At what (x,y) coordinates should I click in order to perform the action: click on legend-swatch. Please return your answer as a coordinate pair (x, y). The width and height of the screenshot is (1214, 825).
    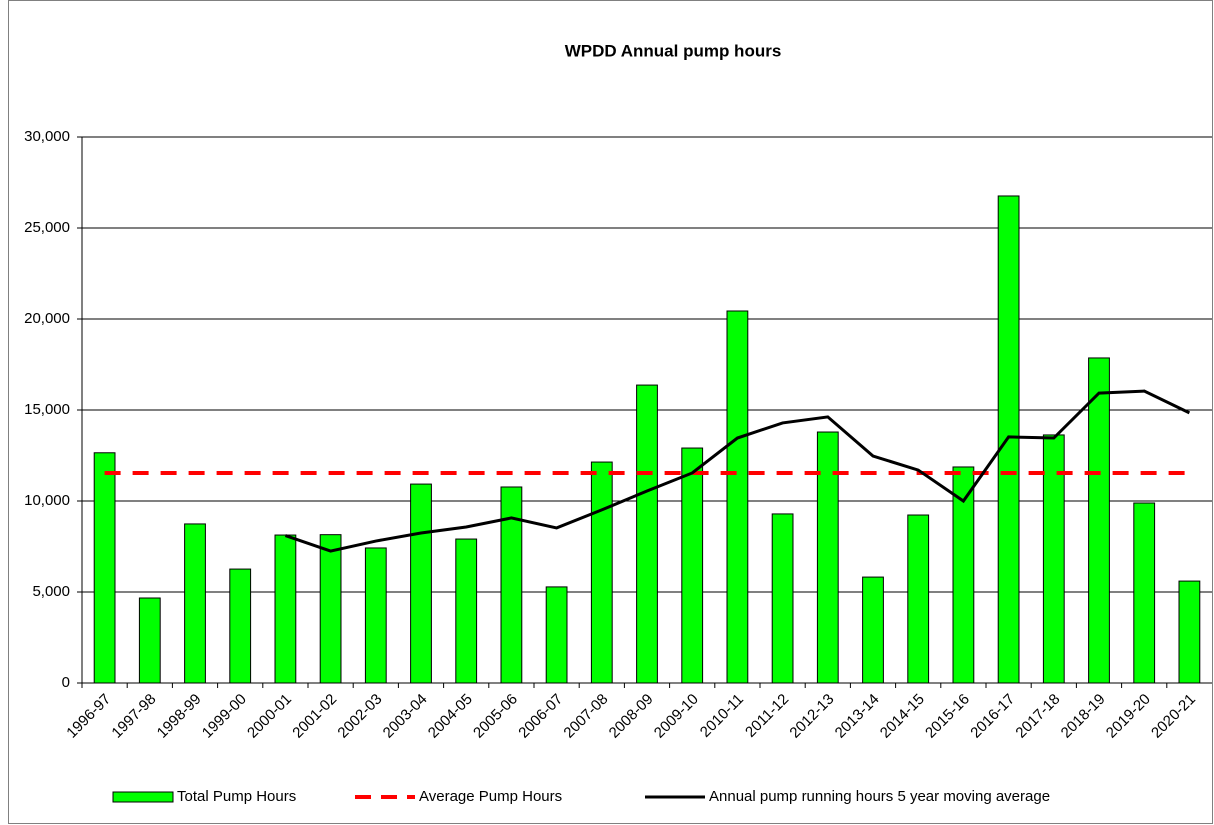
    Looking at the image, I should click on (143, 797).